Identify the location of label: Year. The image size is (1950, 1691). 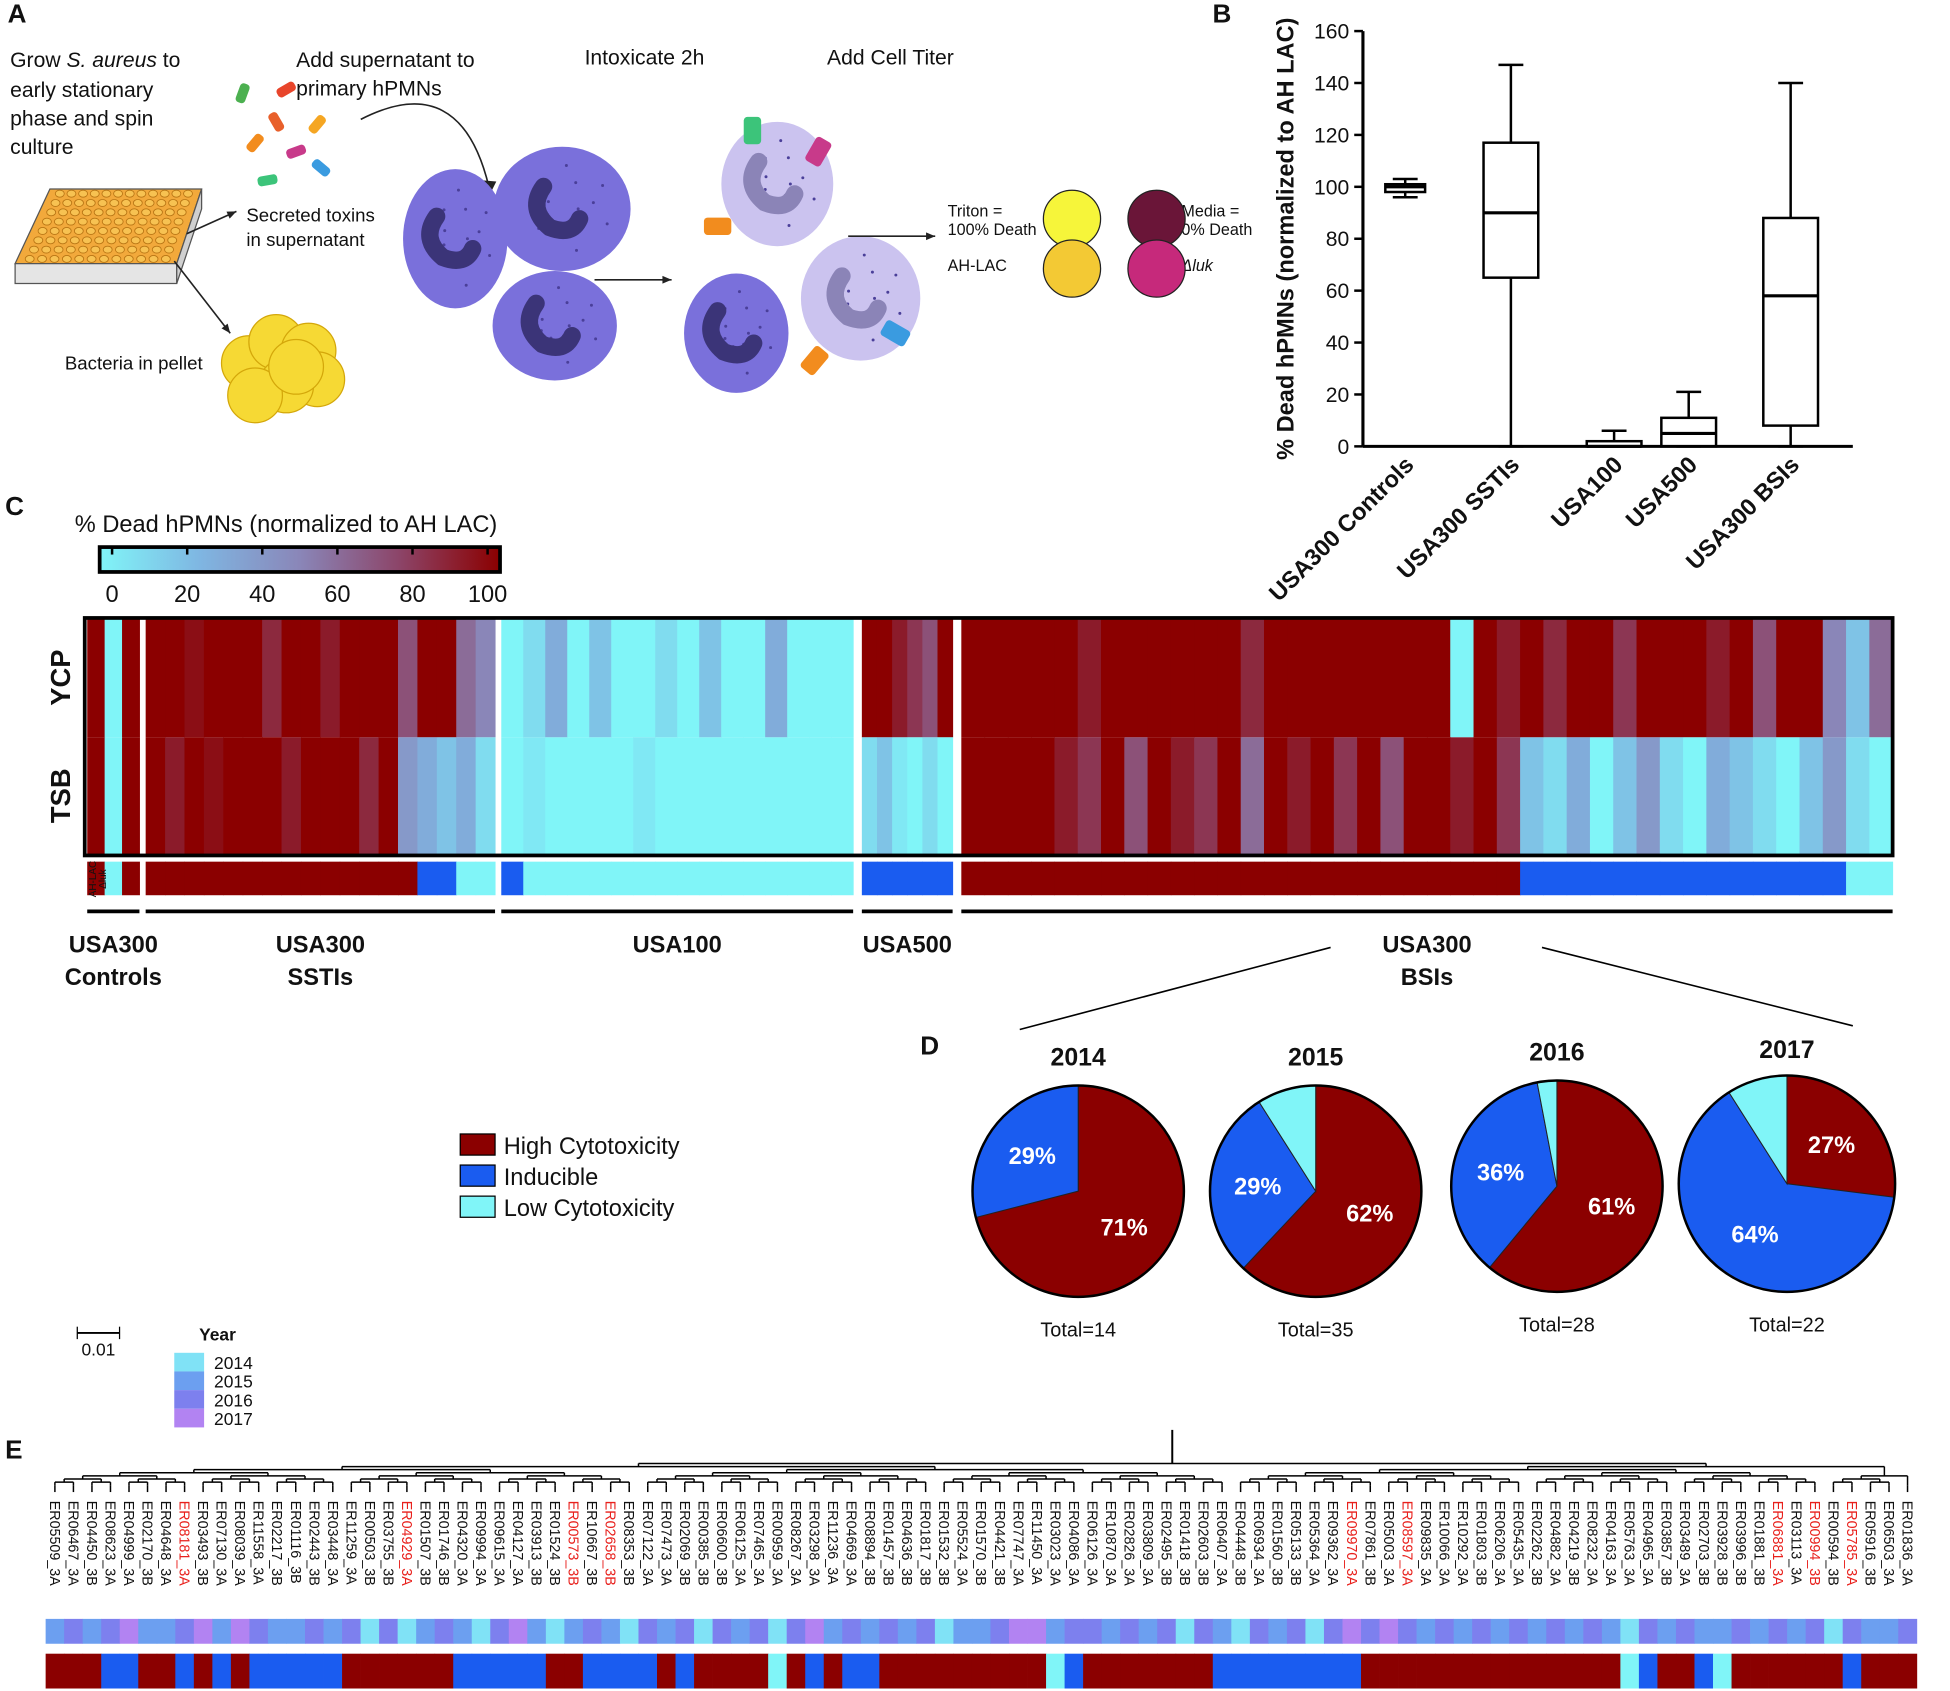
(217, 1334).